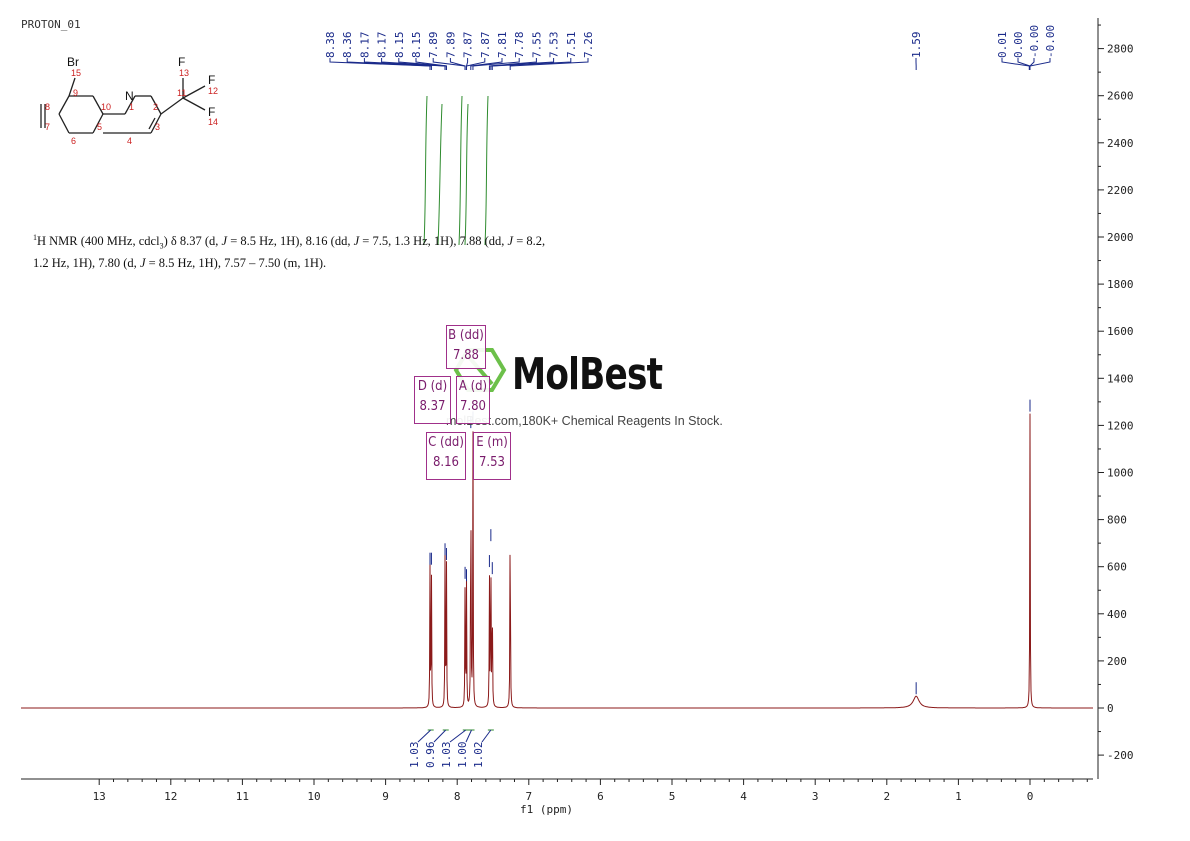 Image resolution: width=1190 pixels, height=841 pixels. Describe the element at coordinates (385, 796) in the screenshot. I see `x-tick-label: 9` at that location.